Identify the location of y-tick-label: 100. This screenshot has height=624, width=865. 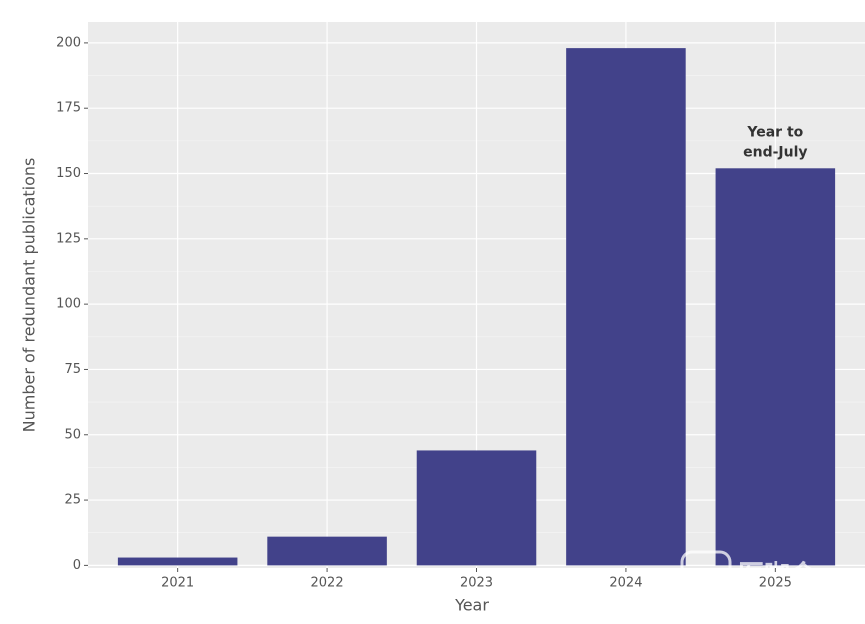
(68, 304).